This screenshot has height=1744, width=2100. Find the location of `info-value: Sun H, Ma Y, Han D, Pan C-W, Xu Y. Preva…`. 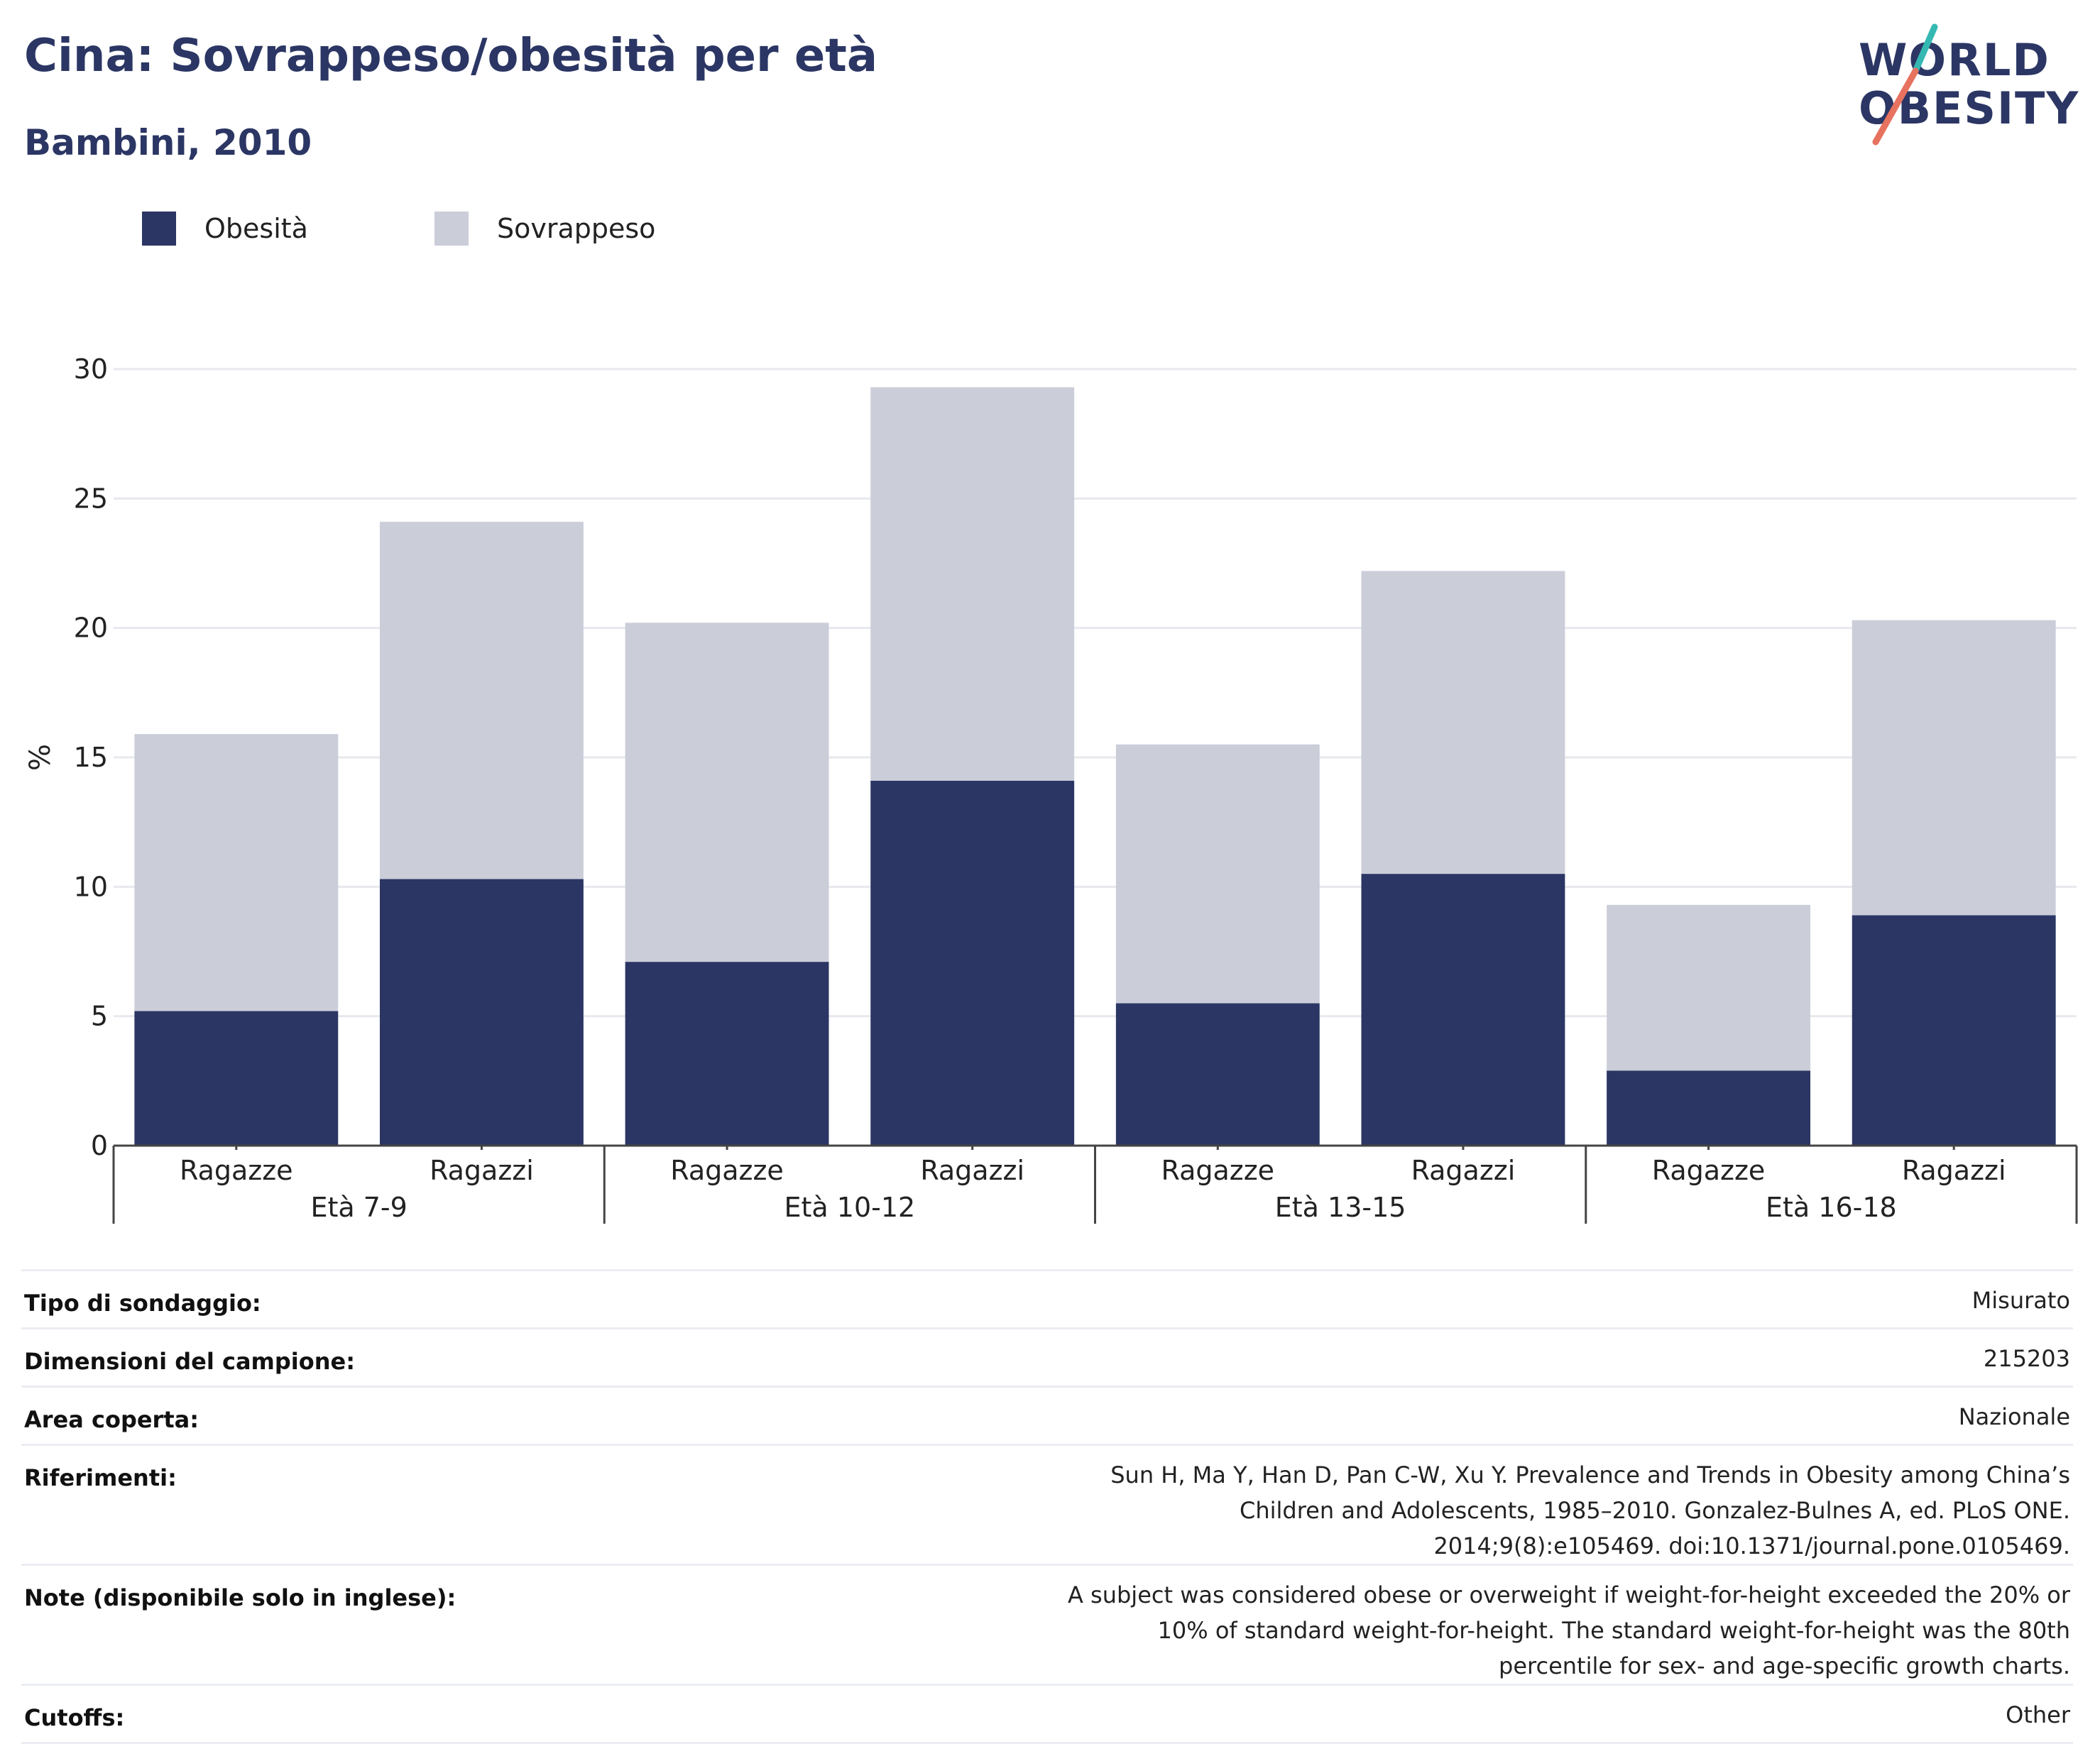

info-value: Sun H, Ma Y, Han D, Pan C-W, Xu Y. Preva… is located at coordinates (1298, 1504).